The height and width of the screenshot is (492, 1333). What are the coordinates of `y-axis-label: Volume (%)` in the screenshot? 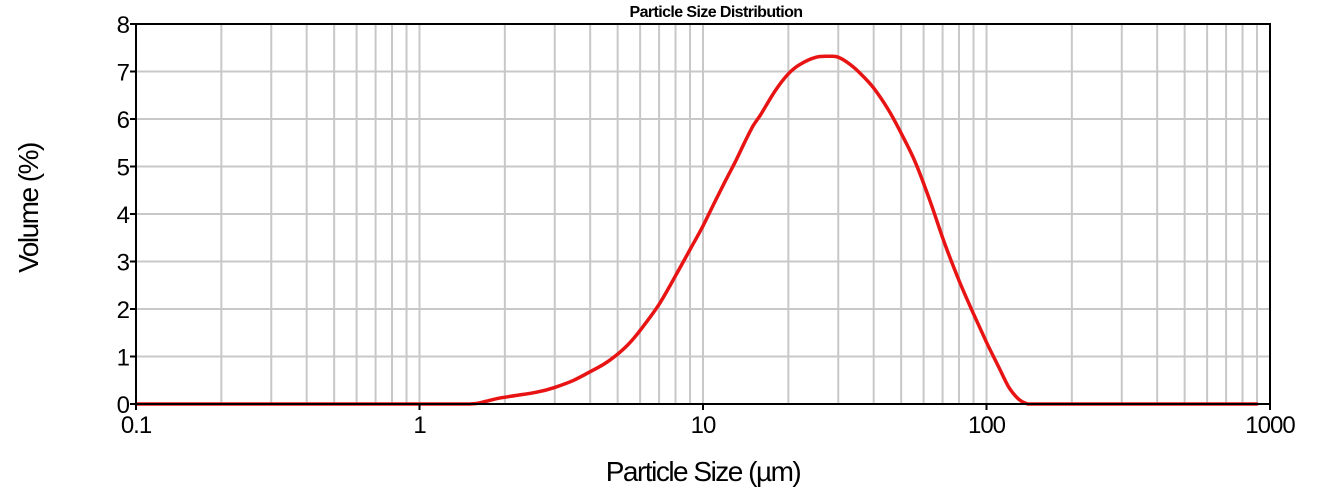 It's located at (28, 208).